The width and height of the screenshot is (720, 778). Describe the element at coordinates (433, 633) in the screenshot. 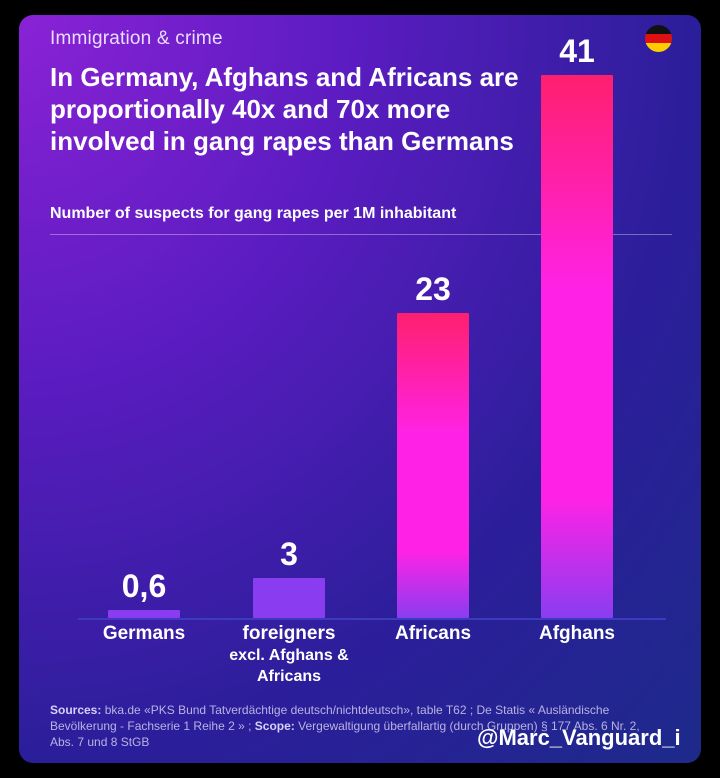

I see `category-label: Africans` at that location.